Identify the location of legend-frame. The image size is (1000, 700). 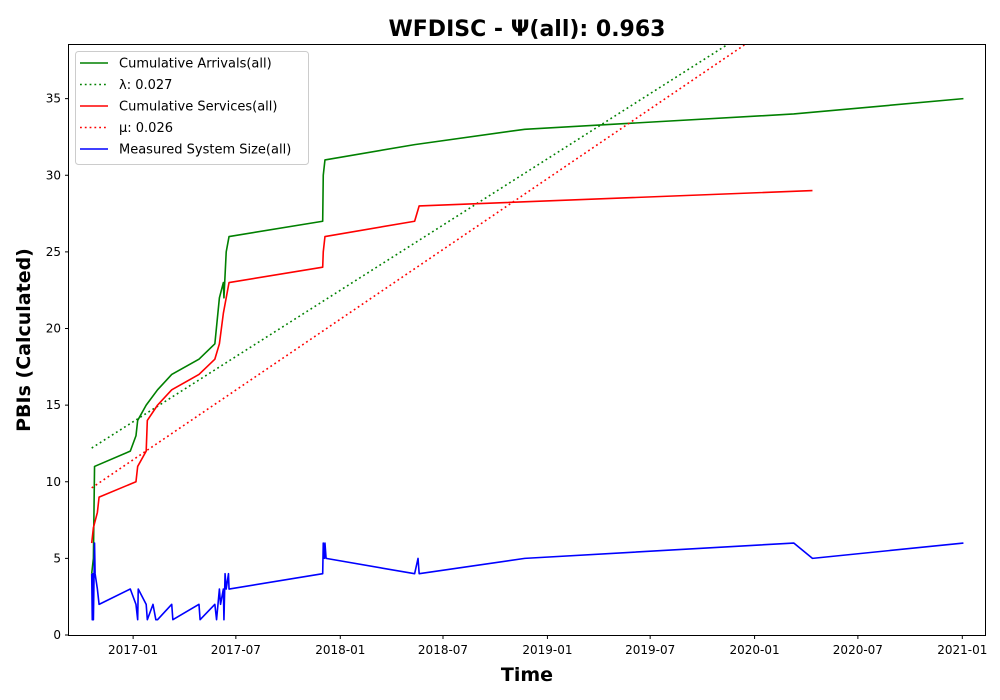
(192, 108).